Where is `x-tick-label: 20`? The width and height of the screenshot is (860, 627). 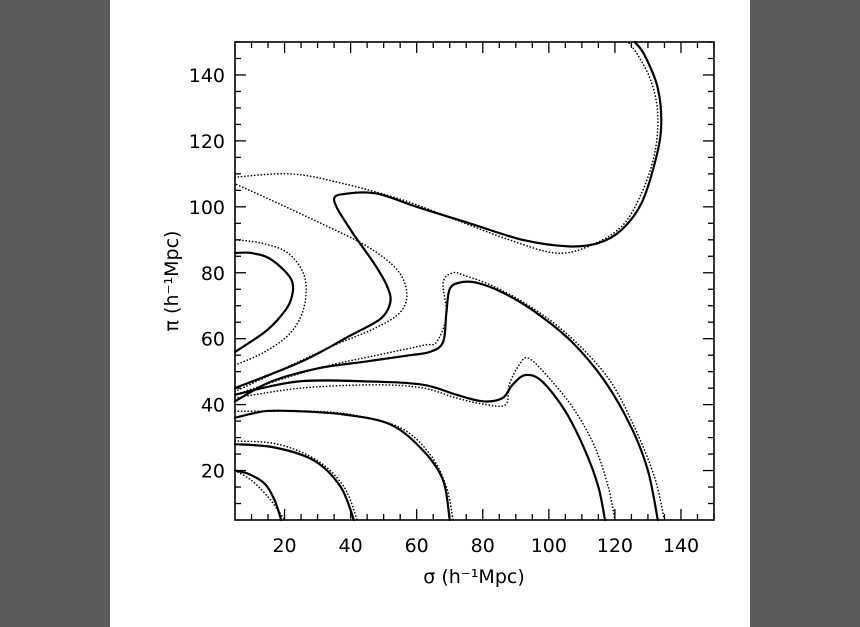 x-tick-label: 20 is located at coordinates (284, 546).